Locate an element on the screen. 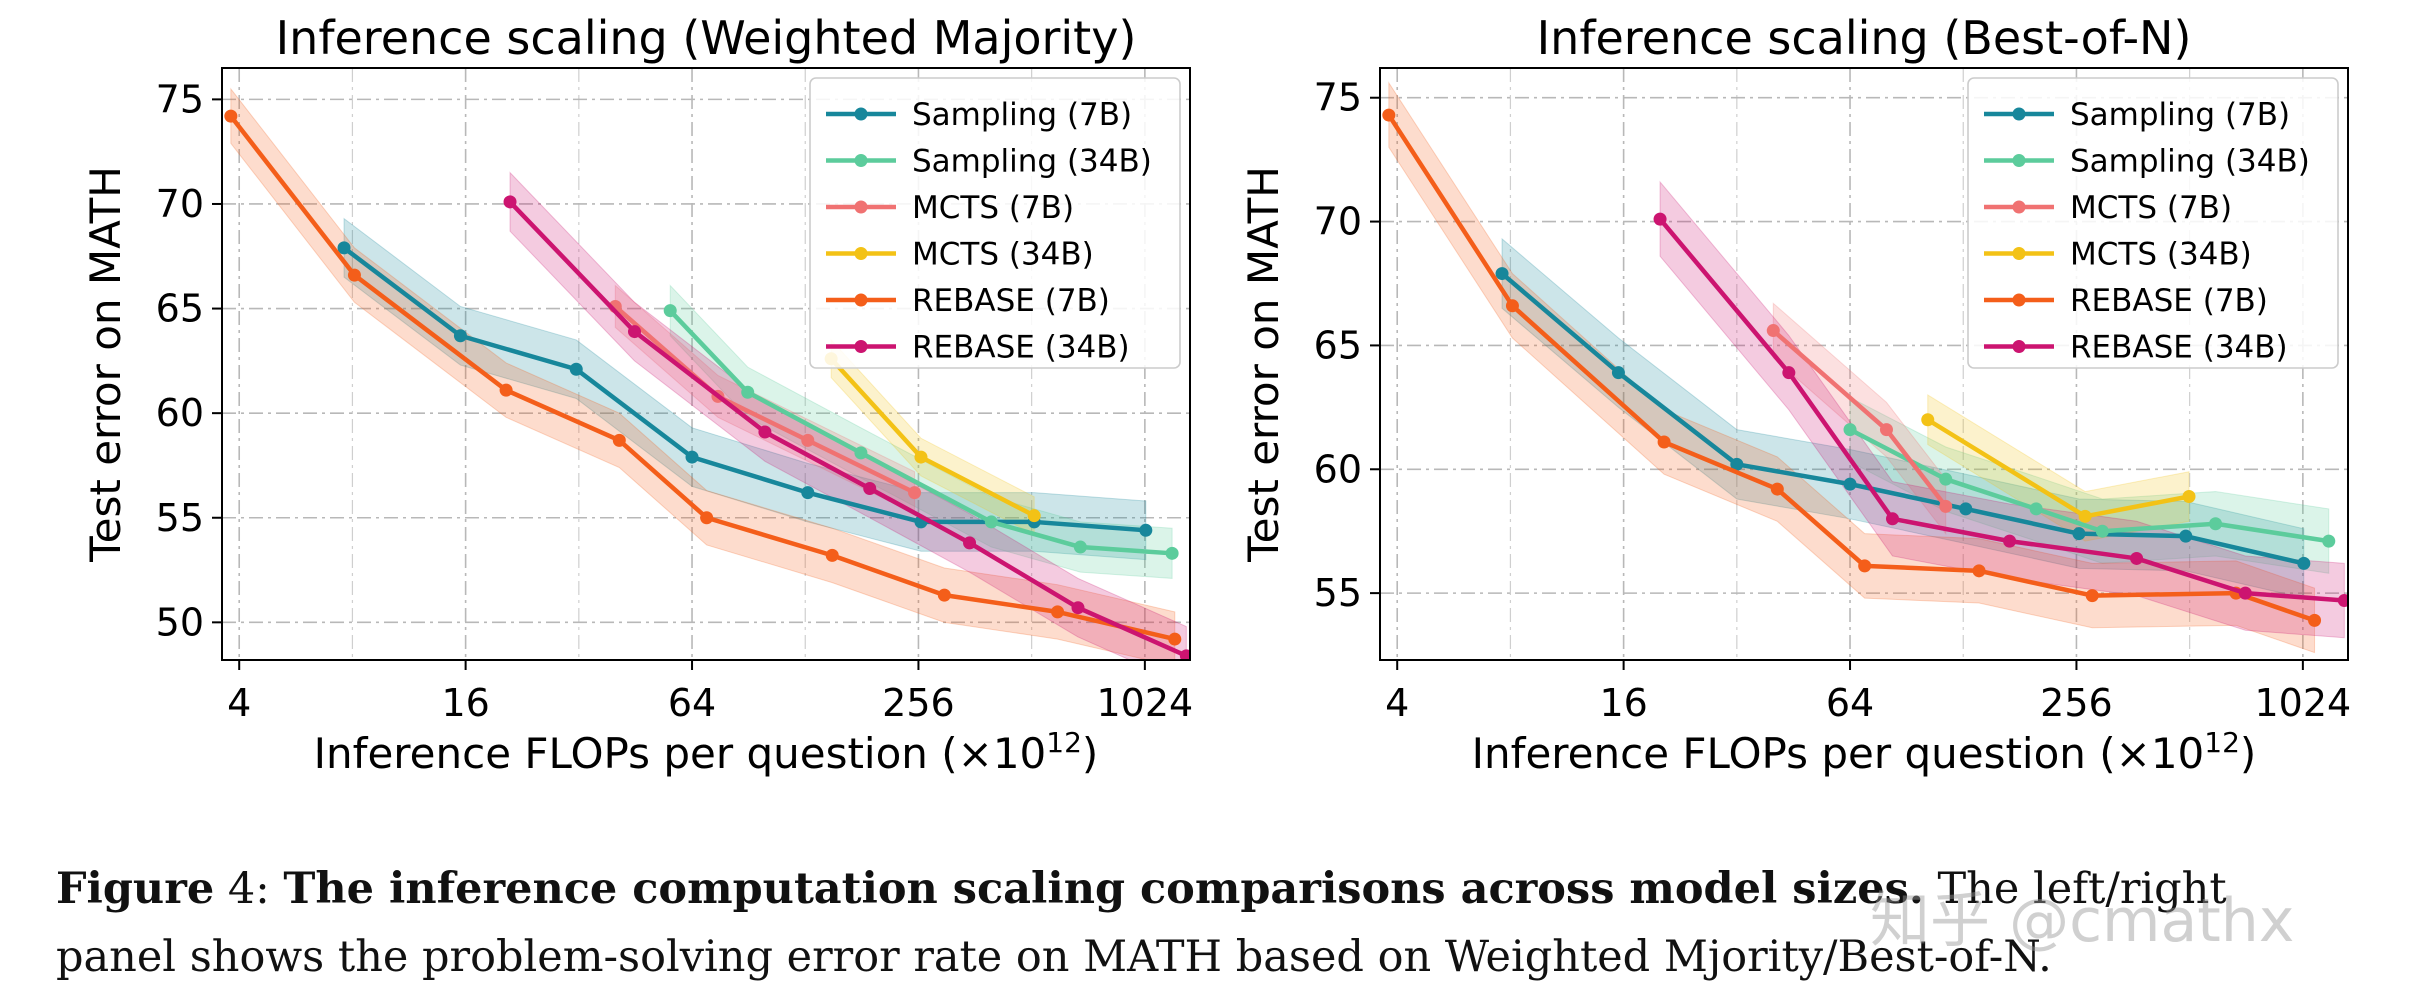 Image resolution: width=2418 pixels, height=1004 pixels. line-sampling-34b is located at coordinates (2089, 485).